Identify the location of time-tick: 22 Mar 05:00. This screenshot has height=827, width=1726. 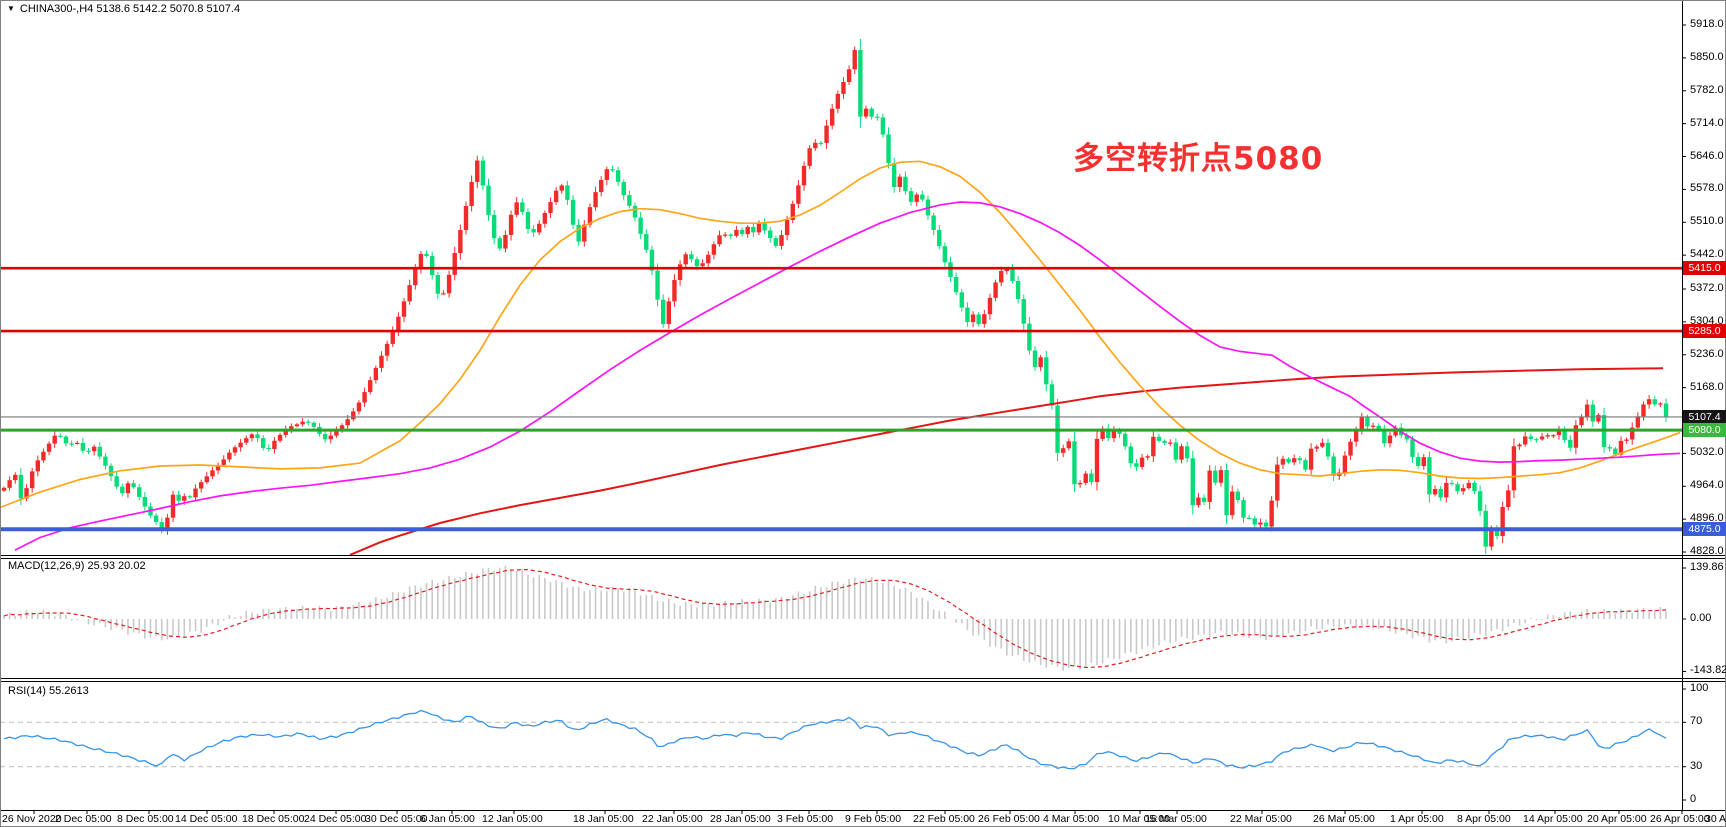
(1261, 819).